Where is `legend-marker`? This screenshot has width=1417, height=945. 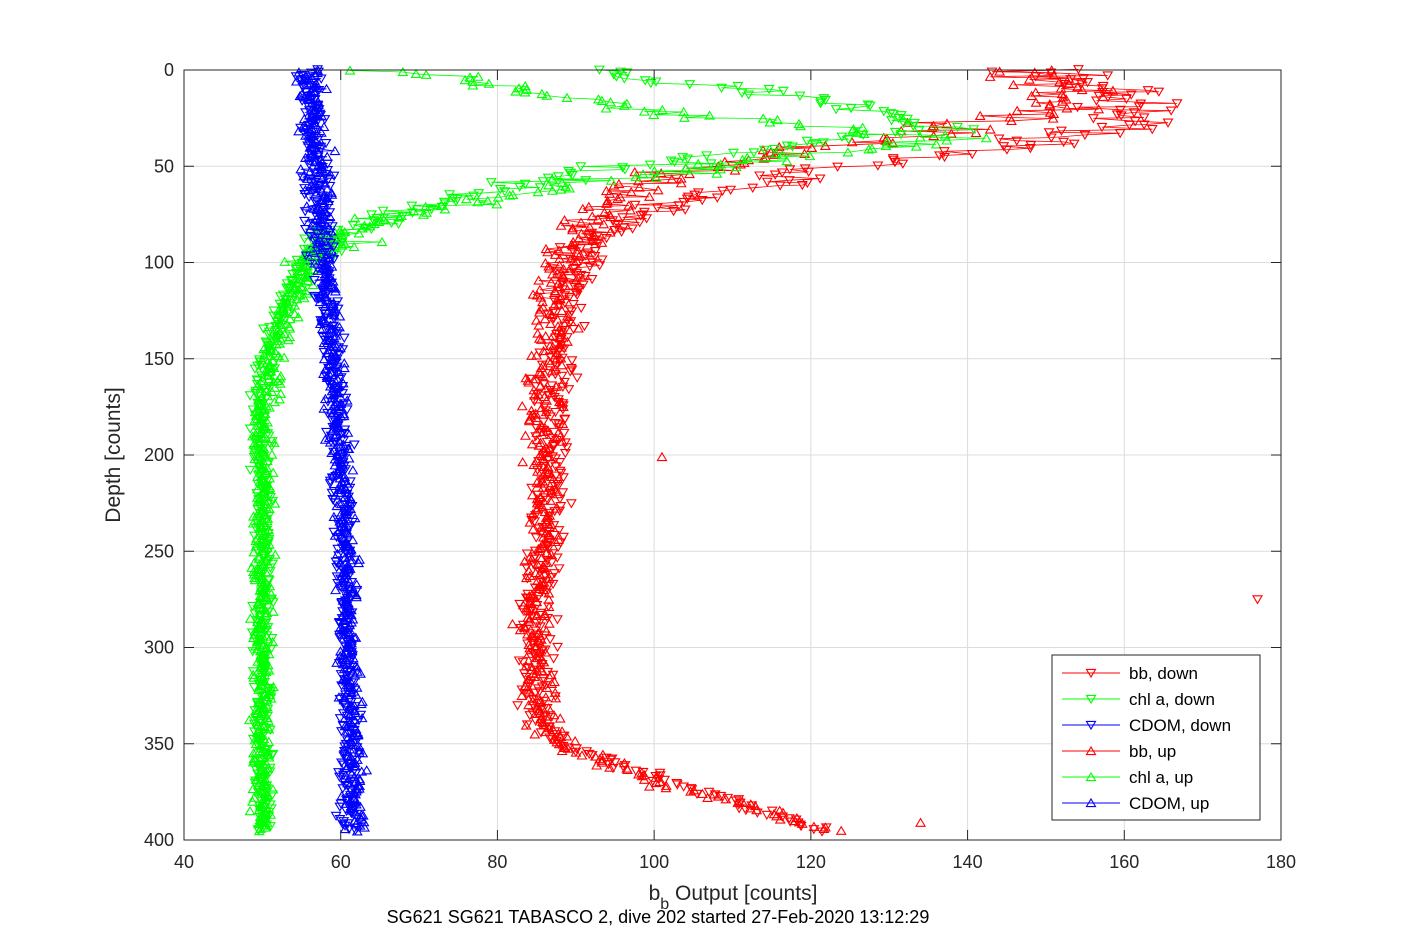
legend-marker is located at coordinates (1091, 802).